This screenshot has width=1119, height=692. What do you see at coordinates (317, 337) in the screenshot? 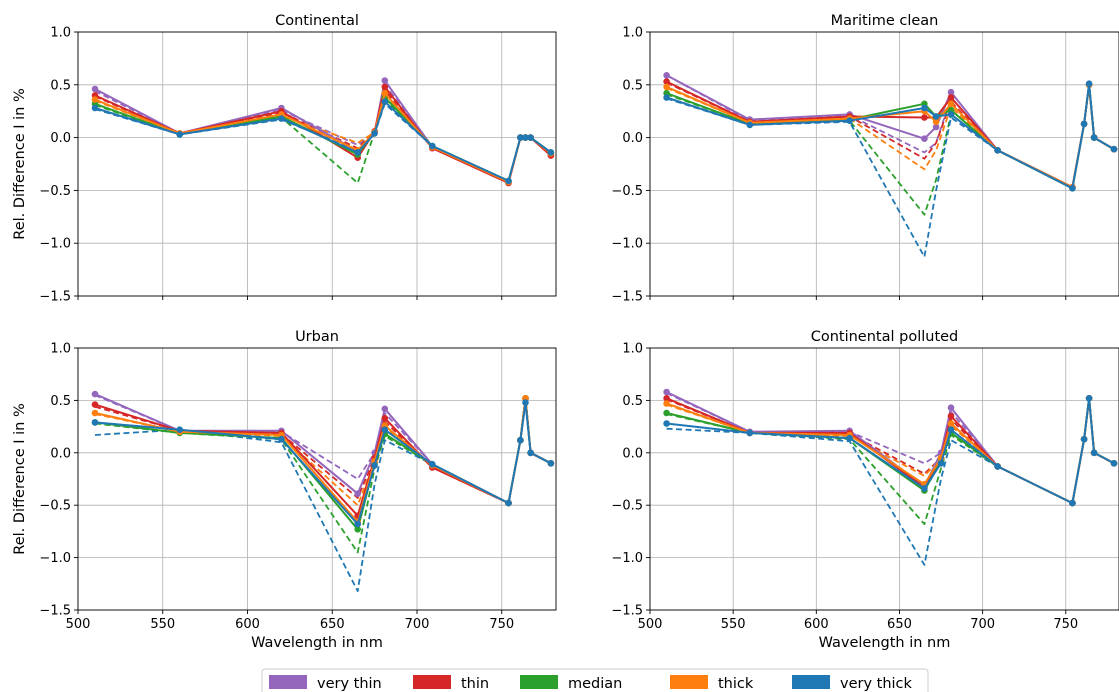
I see `panel-title: Urban` at bounding box center [317, 337].